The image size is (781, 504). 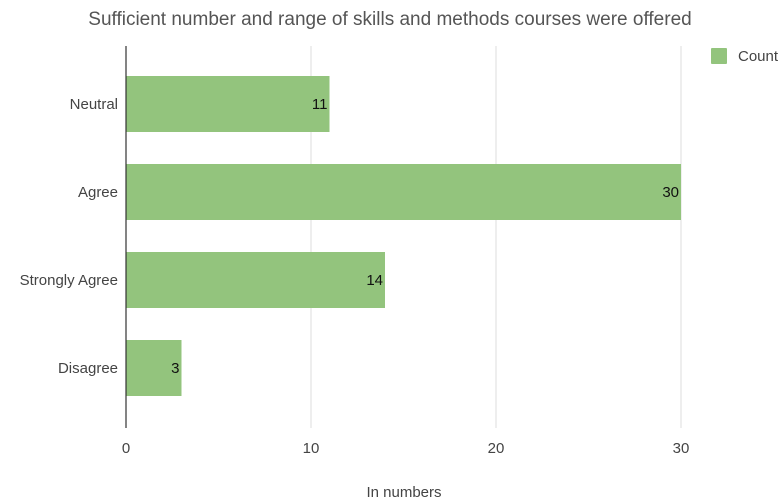 What do you see at coordinates (69, 236) in the screenshot?
I see `y-axis-labels: Neutral Agree Strongly Agree Disagree` at bounding box center [69, 236].